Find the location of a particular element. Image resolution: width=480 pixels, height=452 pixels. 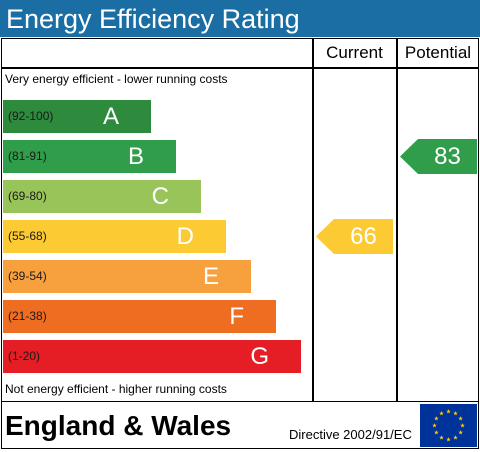

footer-frame is located at coordinates (240, 425).